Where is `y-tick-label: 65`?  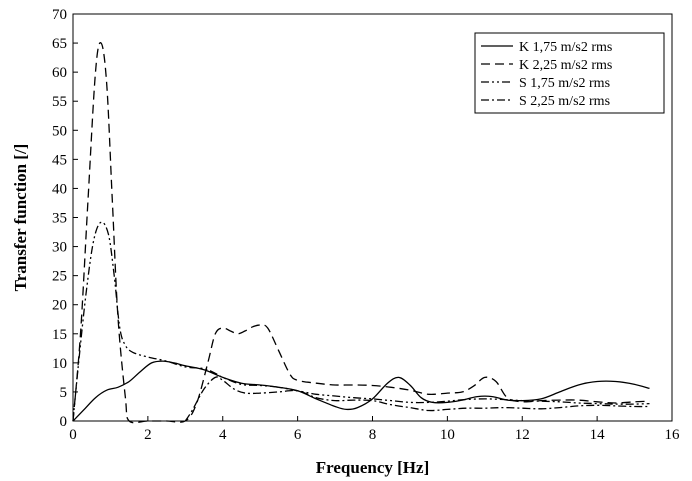
y-tick-label: 65 is located at coordinates (59, 44).